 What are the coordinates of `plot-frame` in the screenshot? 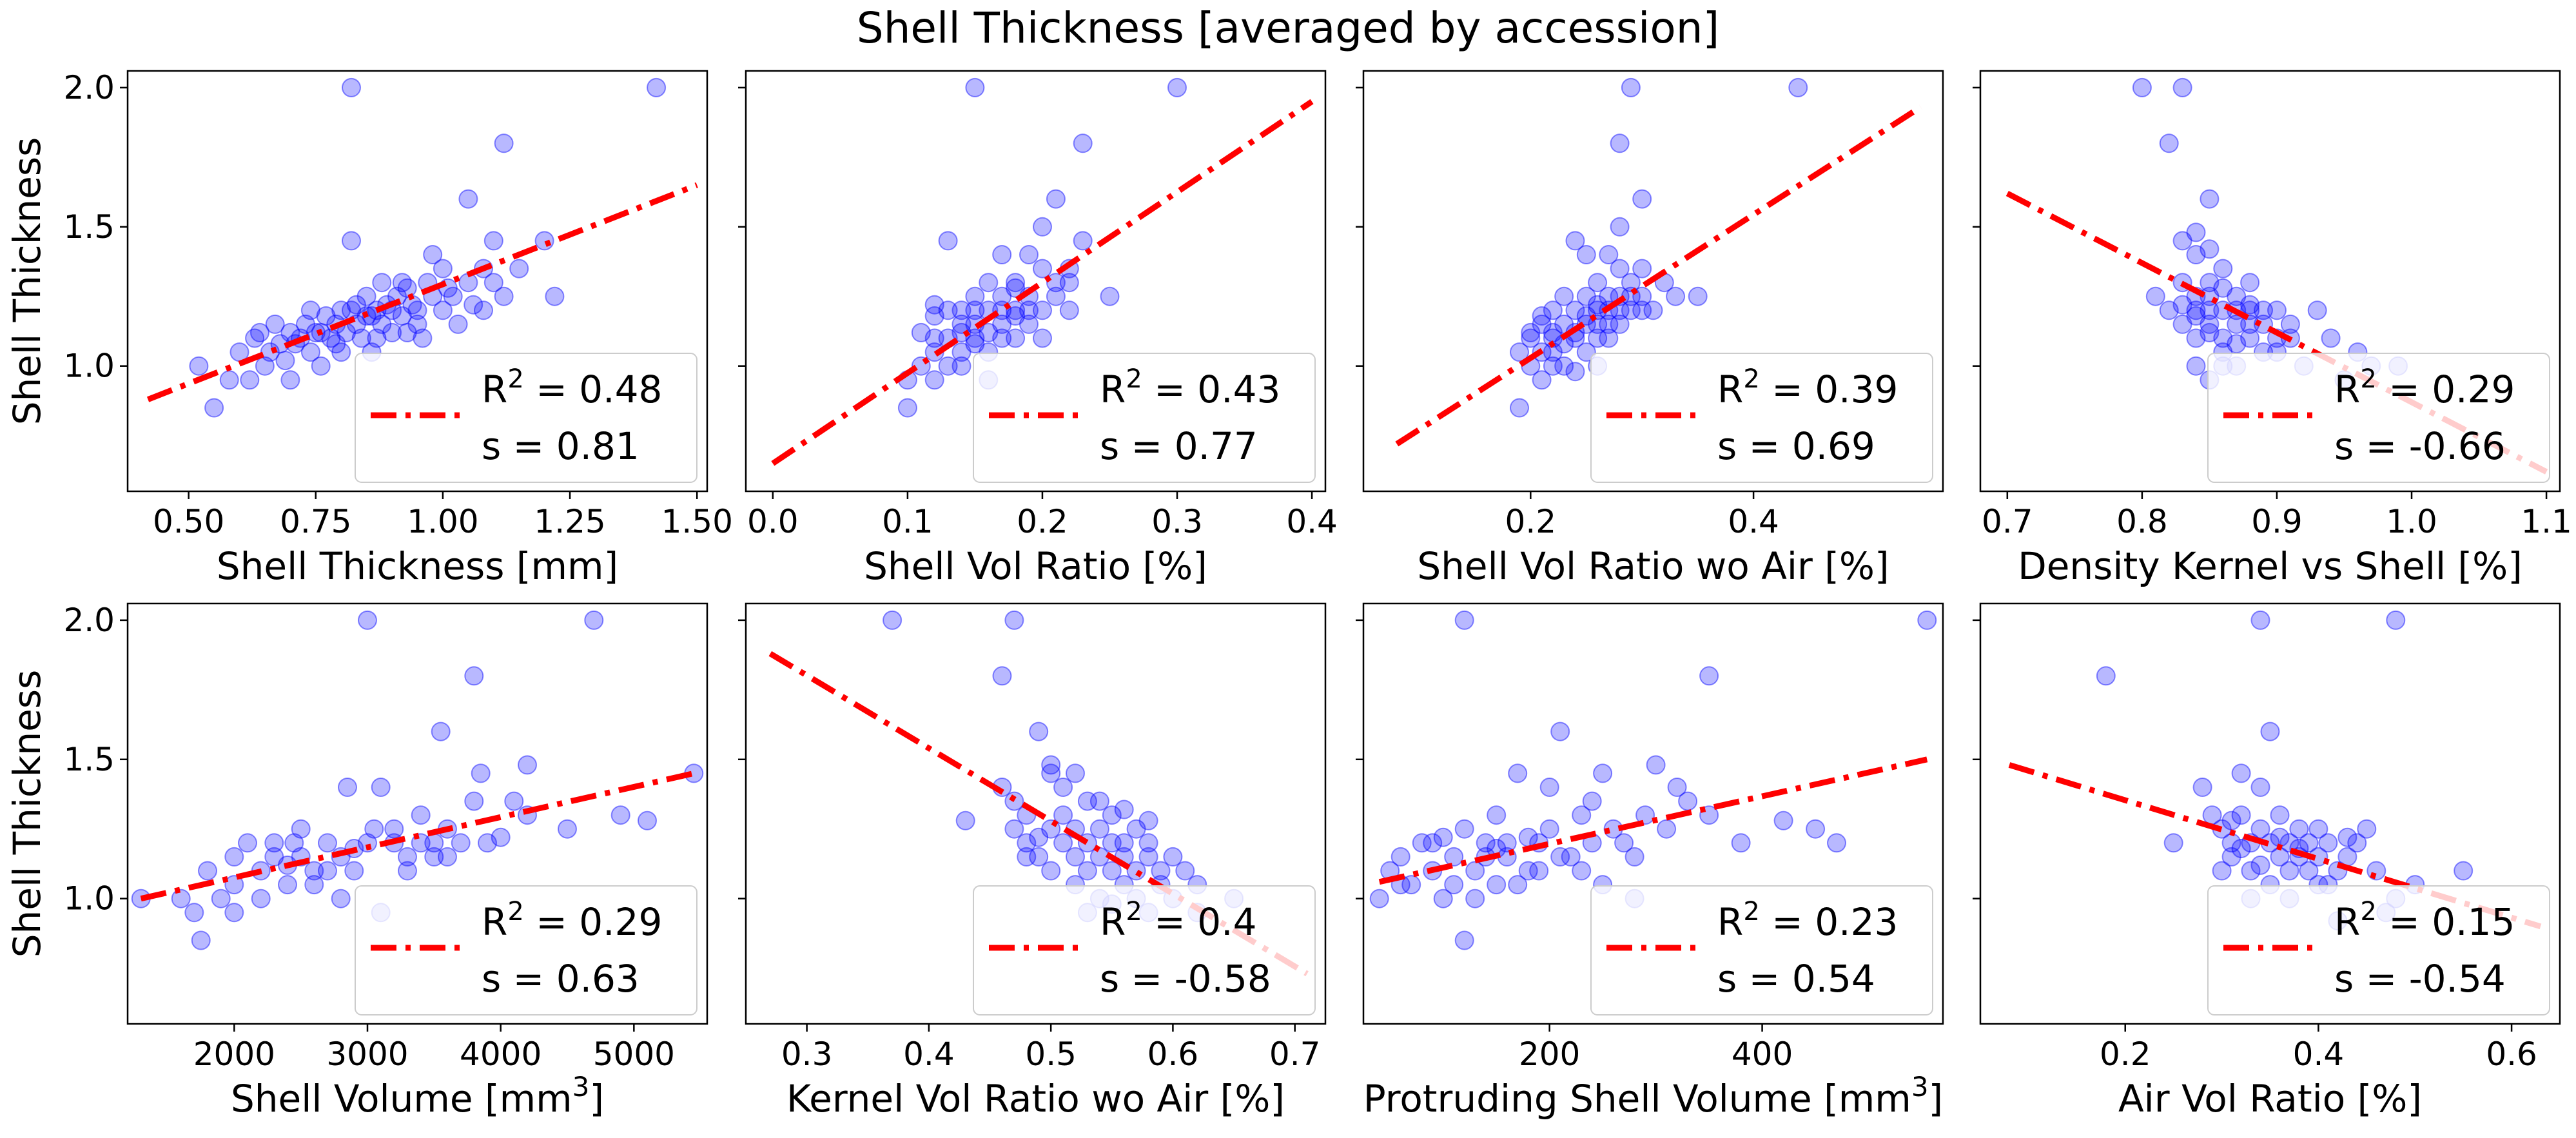 It's located at (2270, 281).